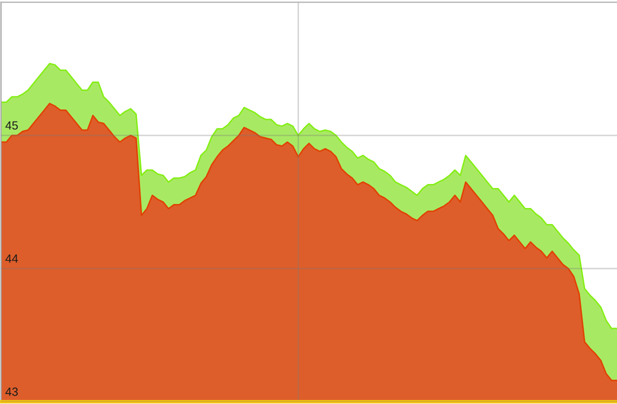 The image size is (617, 404). Describe the element at coordinates (11, 125) in the screenshot. I see `y-tick-label: 45` at that location.